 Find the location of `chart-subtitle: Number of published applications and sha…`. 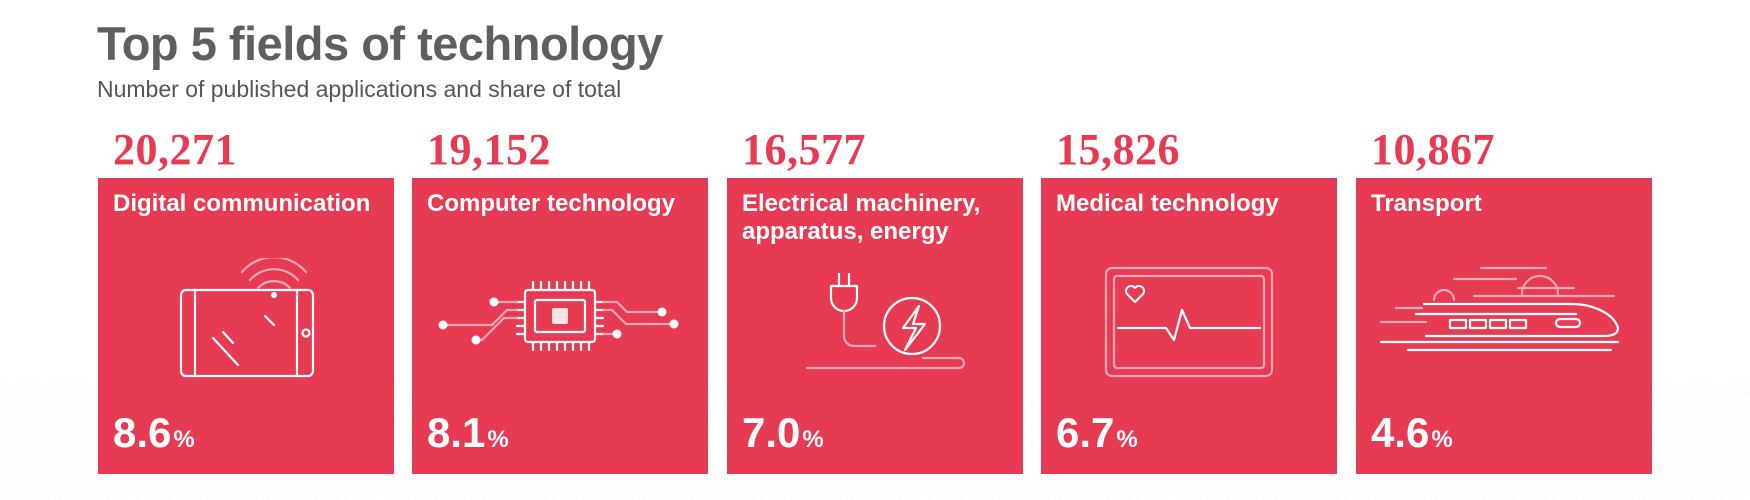

chart-subtitle: Number of published applications and sha… is located at coordinates (359, 89).